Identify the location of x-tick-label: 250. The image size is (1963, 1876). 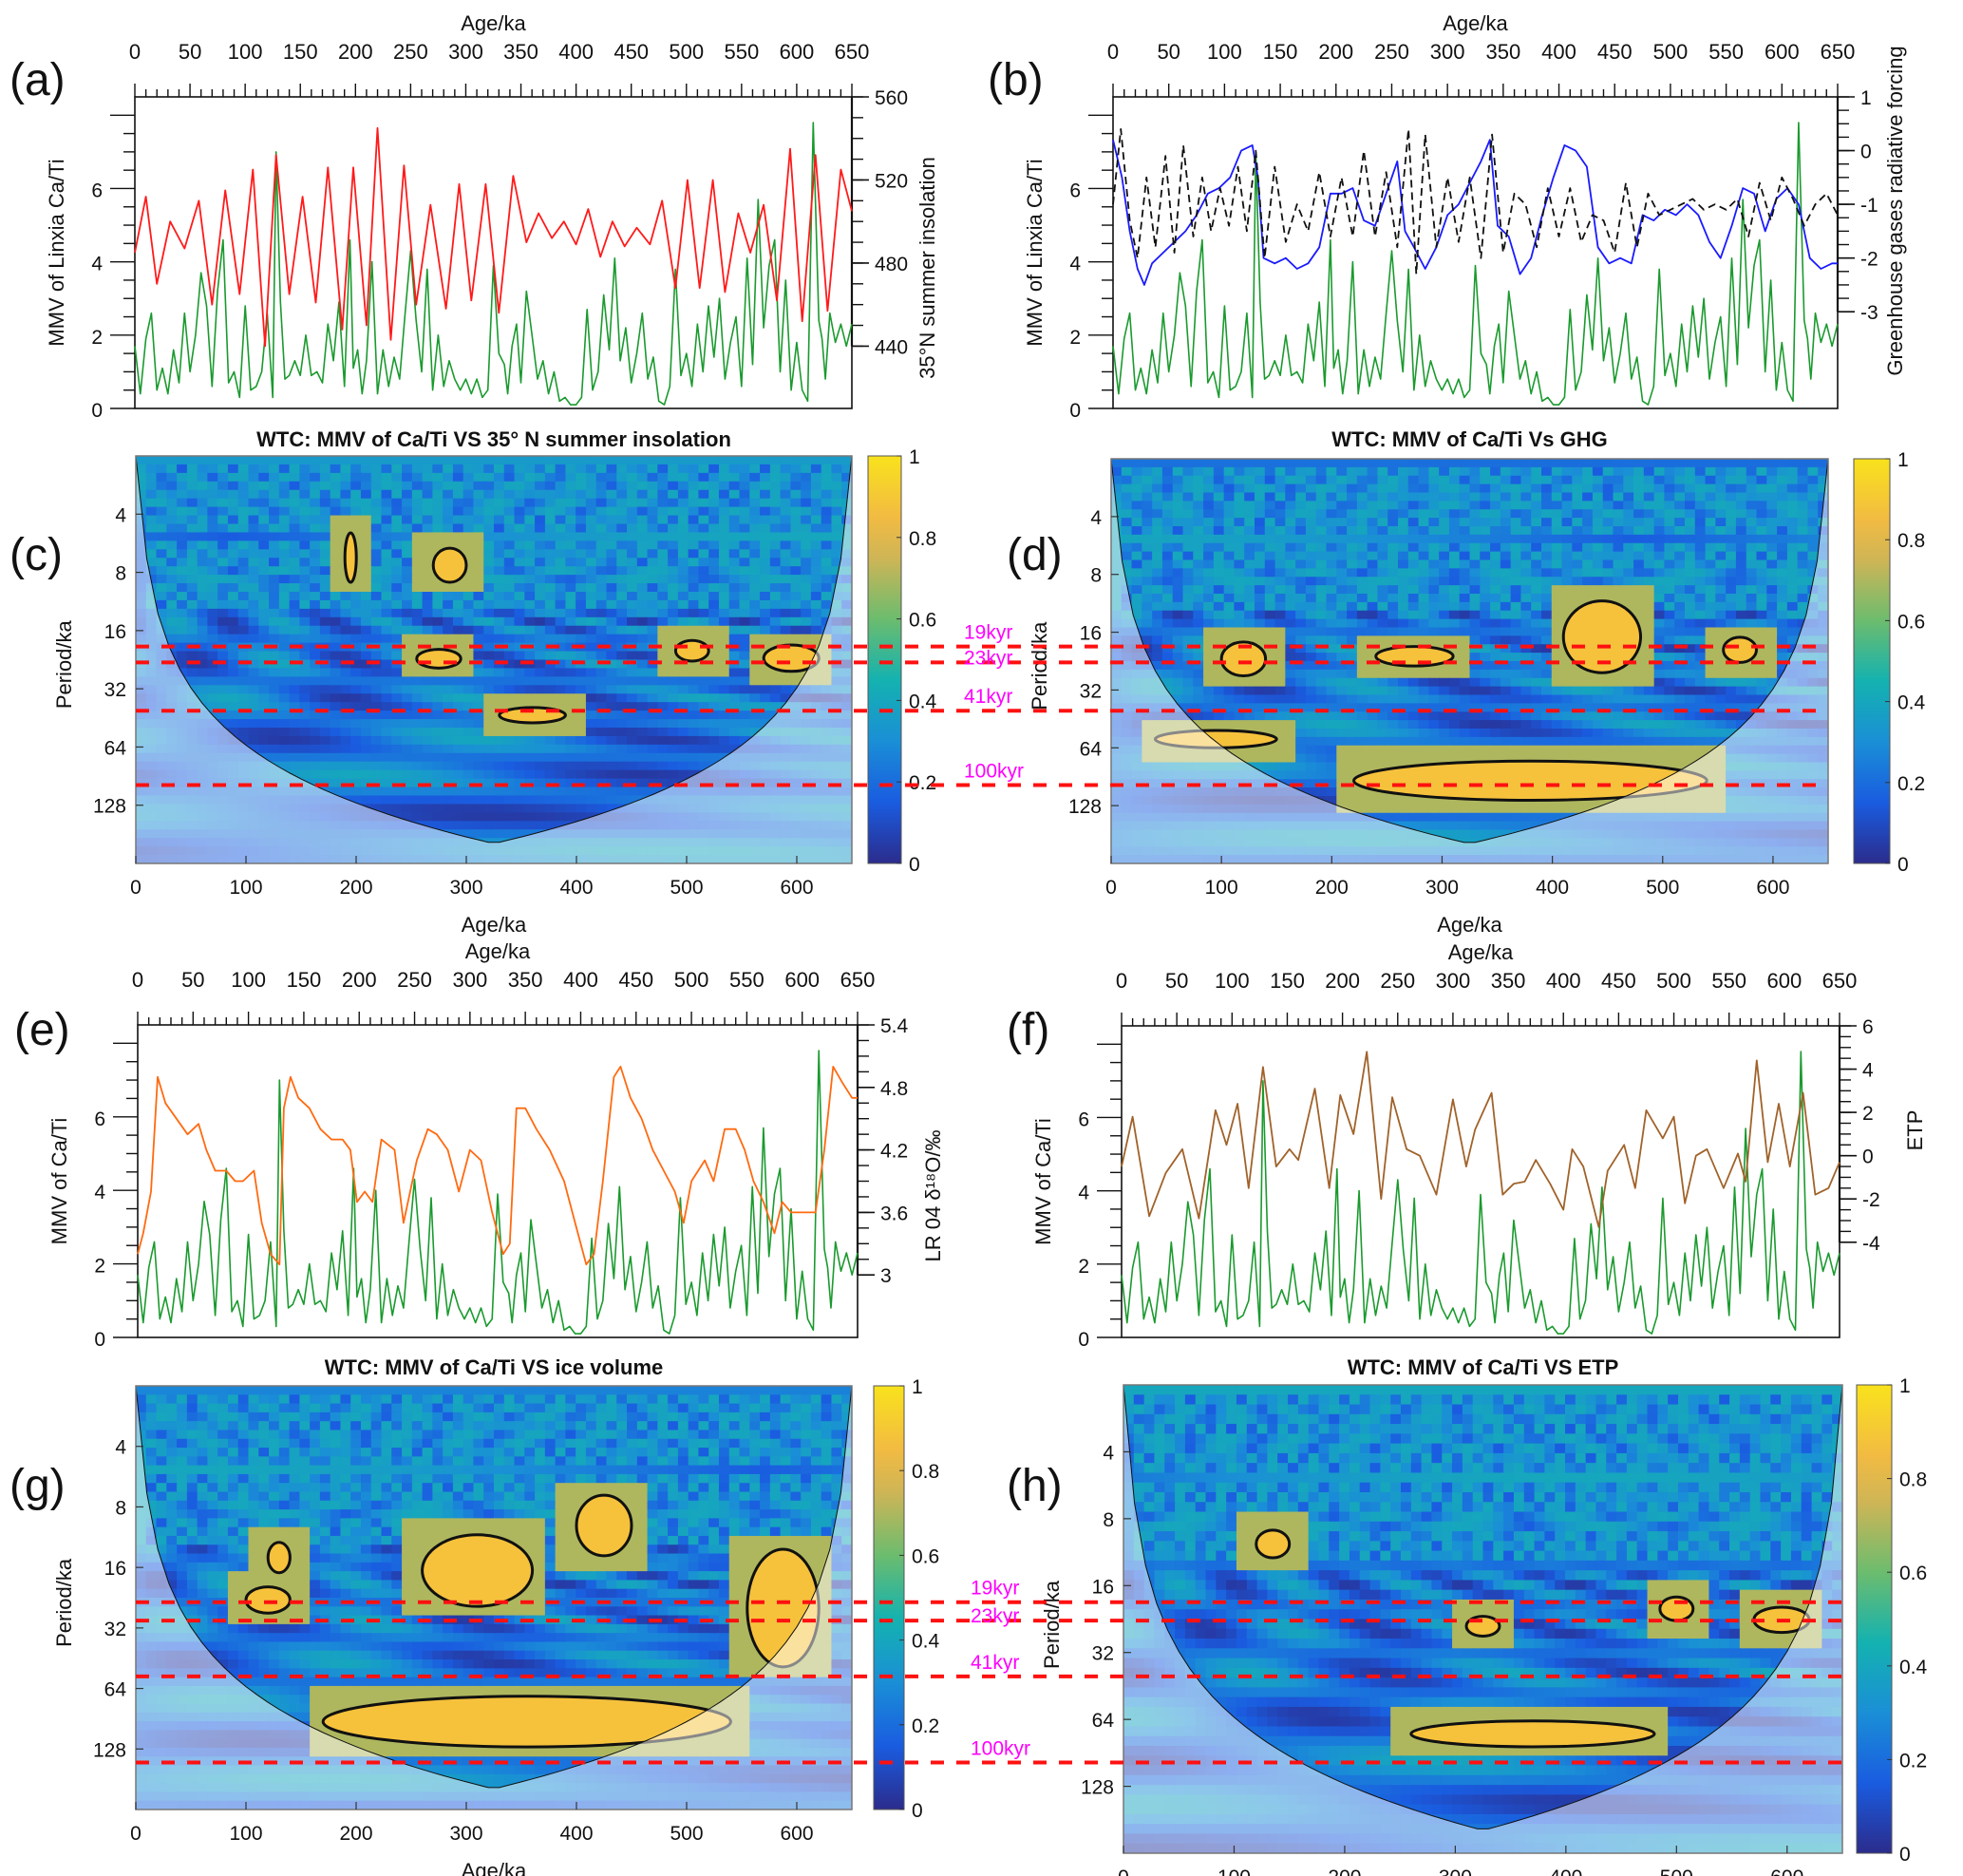
(1391, 52).